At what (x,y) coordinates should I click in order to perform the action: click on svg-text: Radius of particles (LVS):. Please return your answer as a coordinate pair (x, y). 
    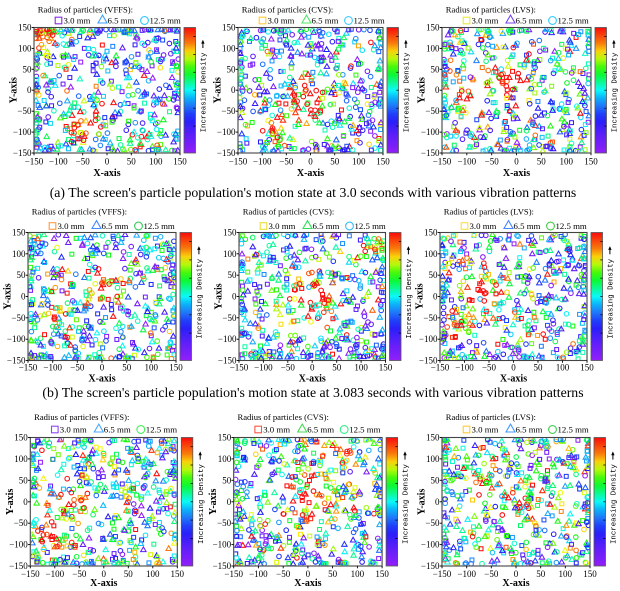
    Looking at the image, I should click on (491, 10).